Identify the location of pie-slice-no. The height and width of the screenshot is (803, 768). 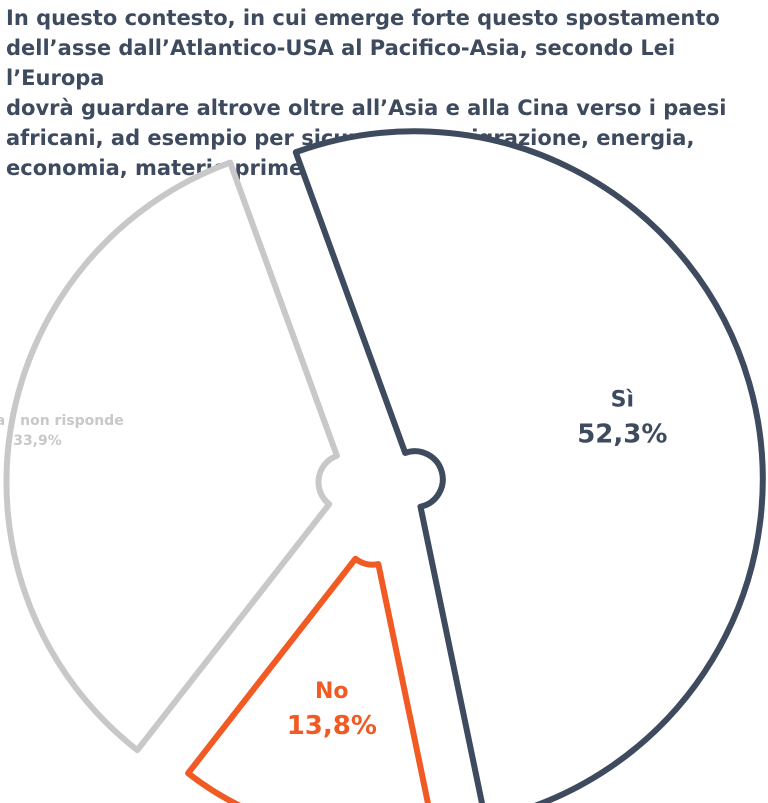
(308, 679).